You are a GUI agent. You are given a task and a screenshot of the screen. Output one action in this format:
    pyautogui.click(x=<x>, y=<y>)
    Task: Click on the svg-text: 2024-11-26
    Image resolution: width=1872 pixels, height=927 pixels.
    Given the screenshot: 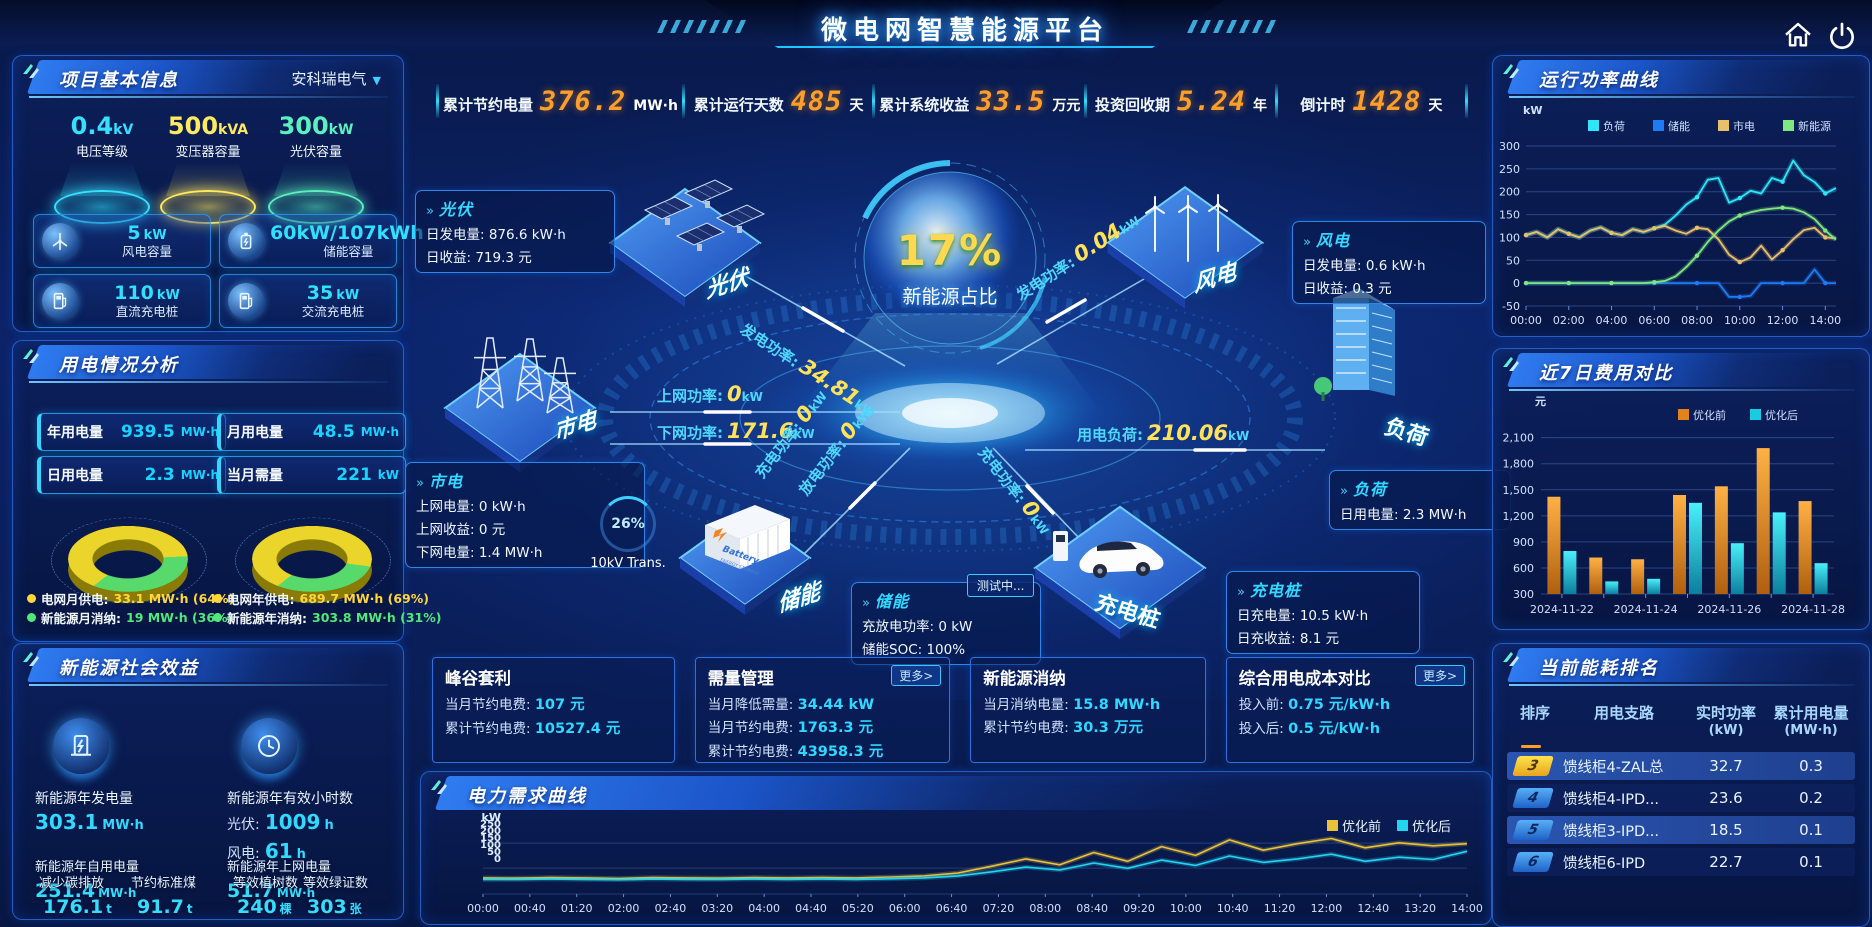 What is the action you would take?
    pyautogui.click(x=1729, y=609)
    